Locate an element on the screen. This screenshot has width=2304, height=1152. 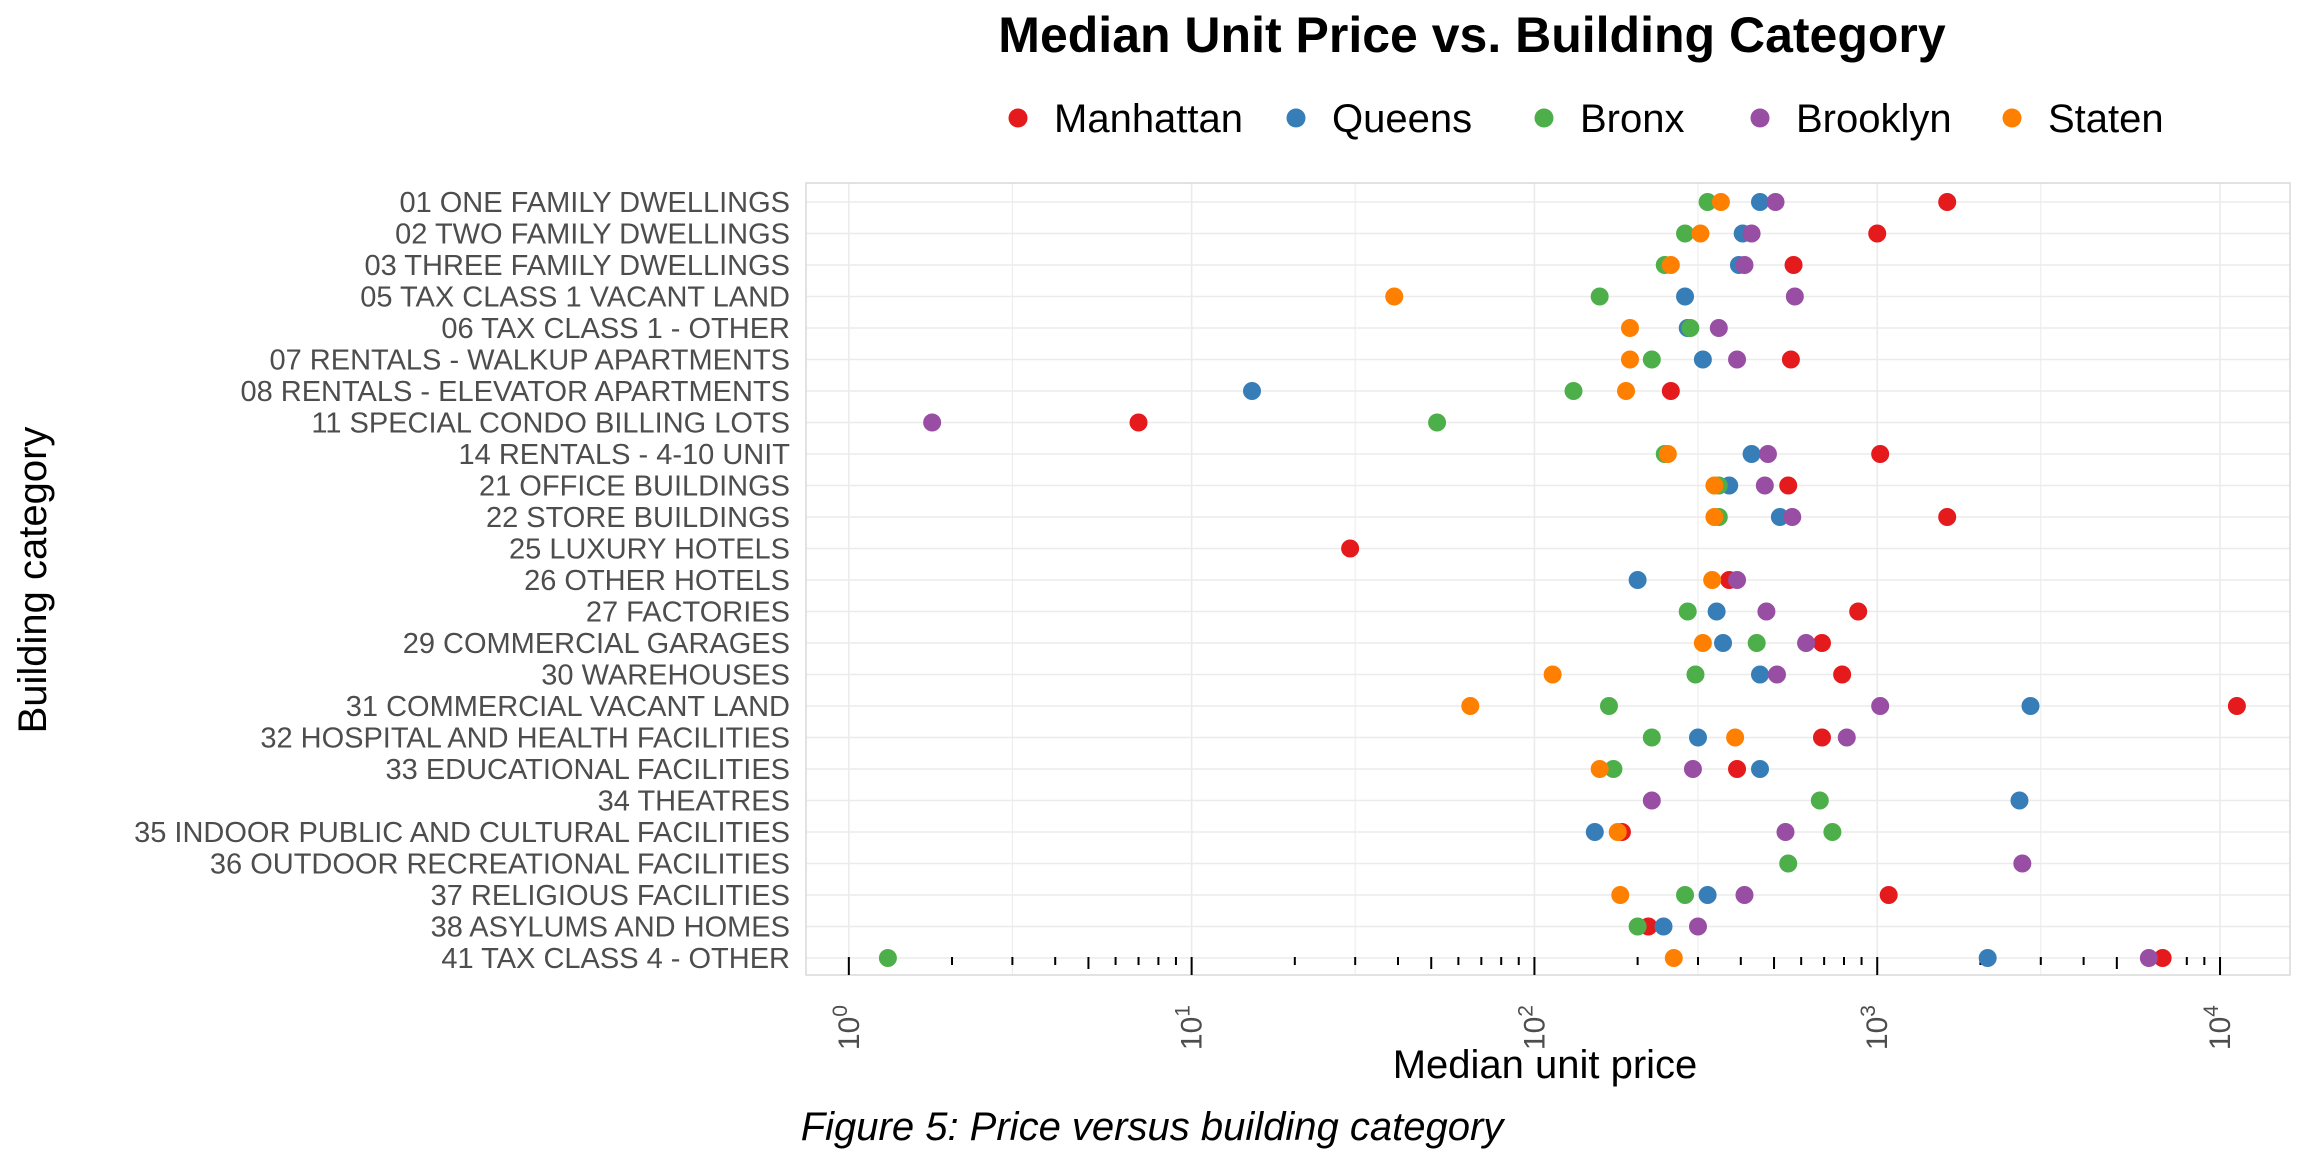
legend-label: Bronx is located at coordinates (1632, 119).